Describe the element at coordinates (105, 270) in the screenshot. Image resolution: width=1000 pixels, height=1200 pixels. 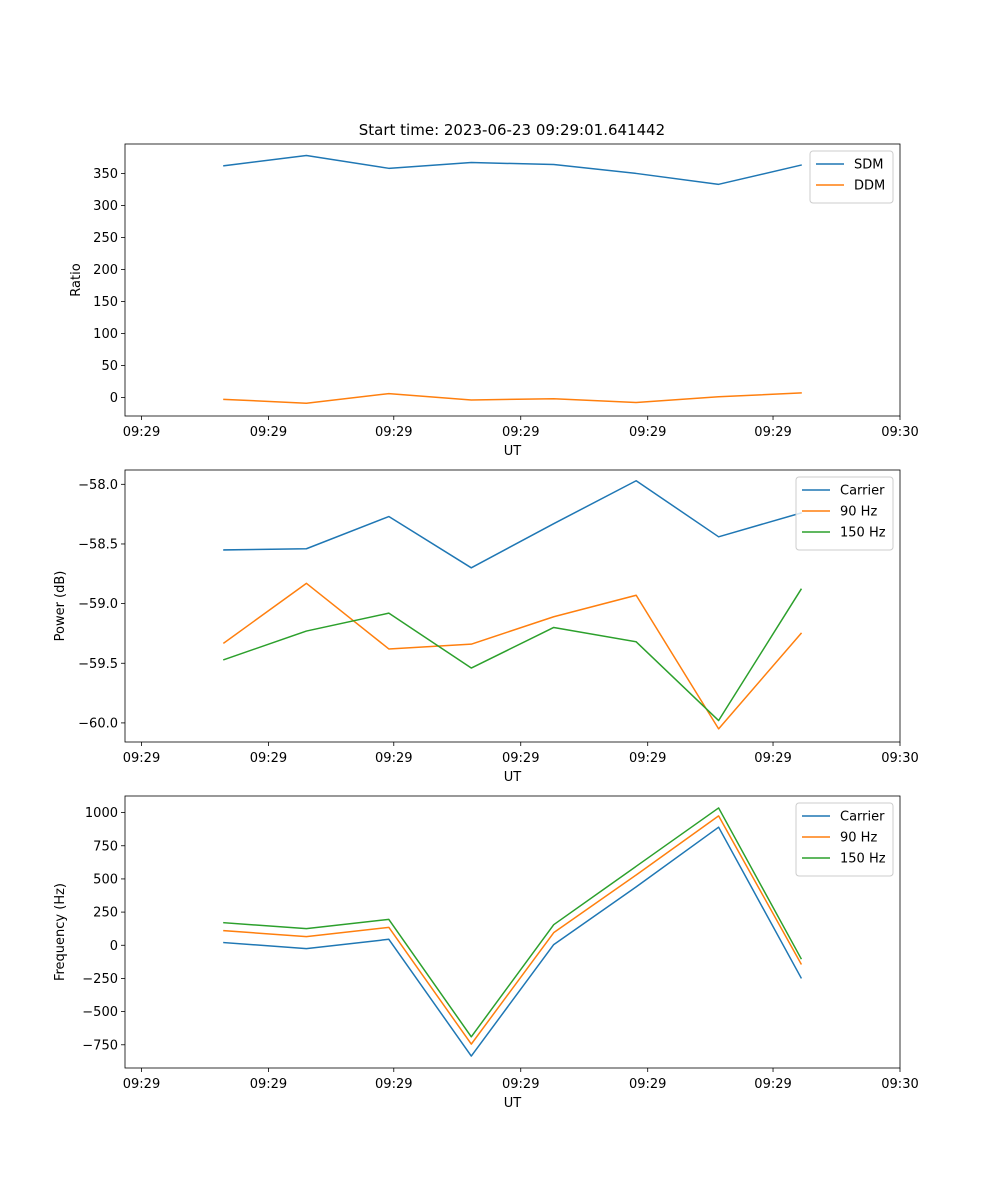
I see `y-tick-label: 200` at that location.